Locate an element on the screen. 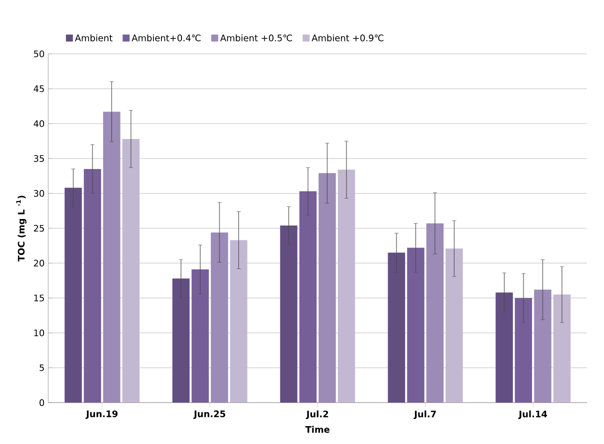  x-tick-label: Jun.19 is located at coordinates (102, 414).